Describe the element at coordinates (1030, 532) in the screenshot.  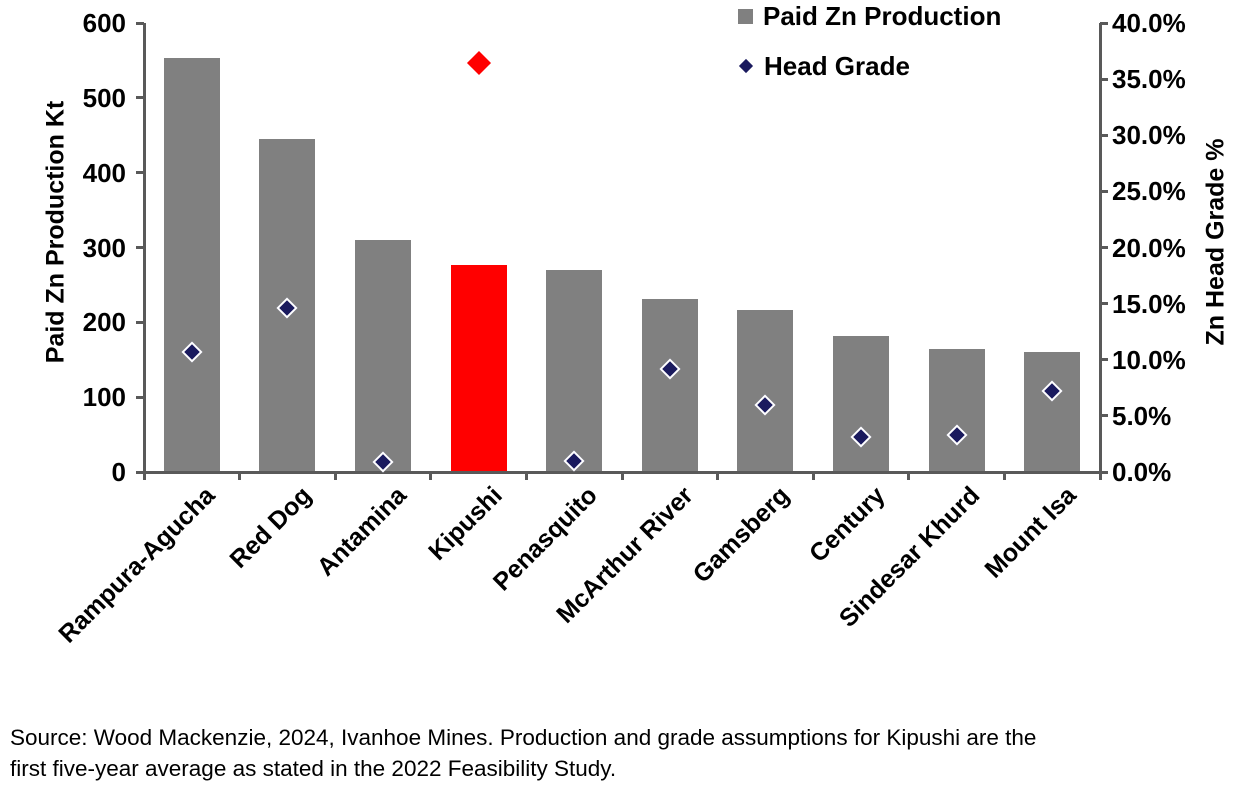
I see `x-label-mount-isa: Mount Isa` at that location.